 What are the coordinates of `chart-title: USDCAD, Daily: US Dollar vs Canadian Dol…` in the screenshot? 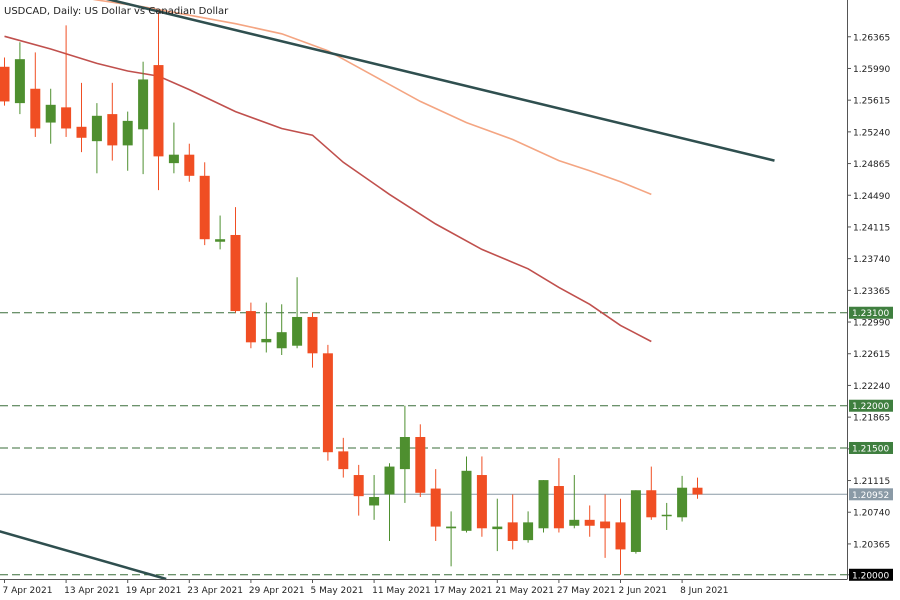 It's located at (116, 11).